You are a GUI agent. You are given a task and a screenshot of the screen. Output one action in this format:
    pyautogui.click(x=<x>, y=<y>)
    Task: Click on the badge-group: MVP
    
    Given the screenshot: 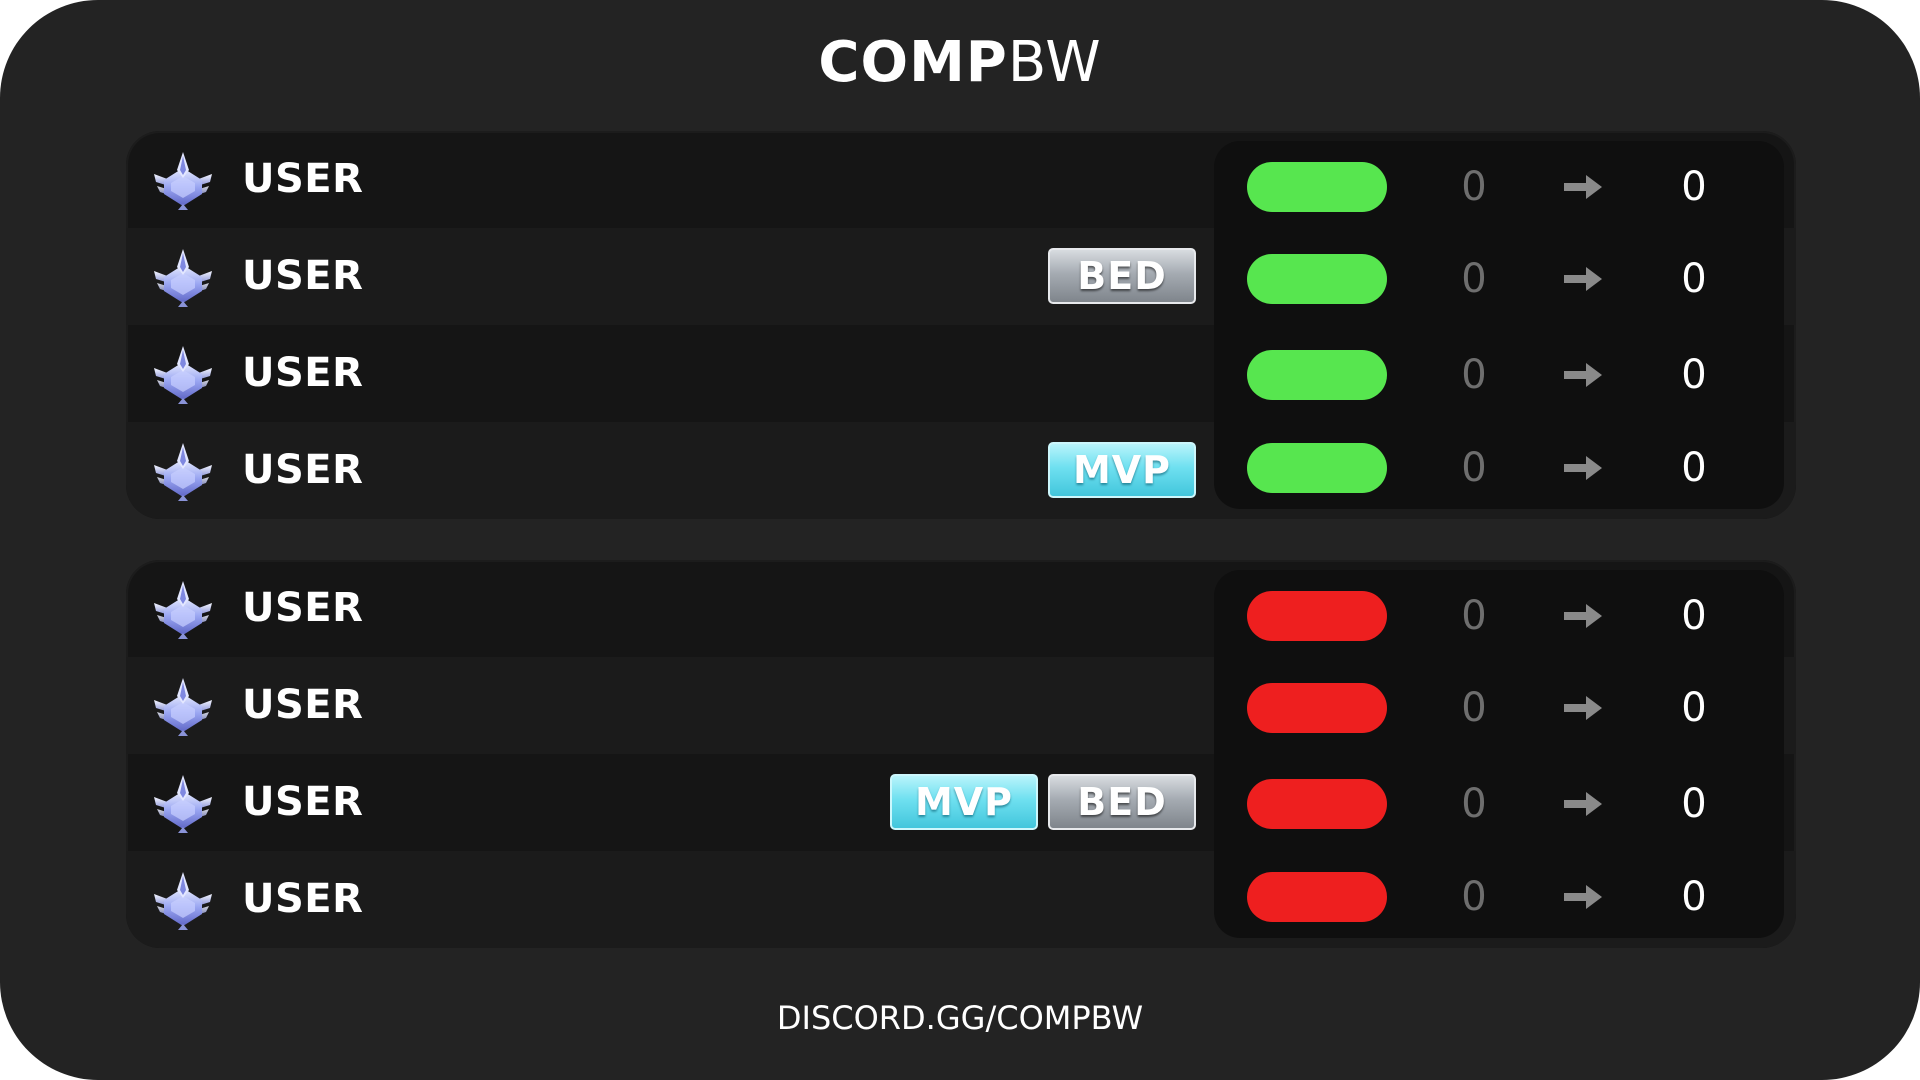 What is the action you would take?
    pyautogui.click(x=1122, y=470)
    